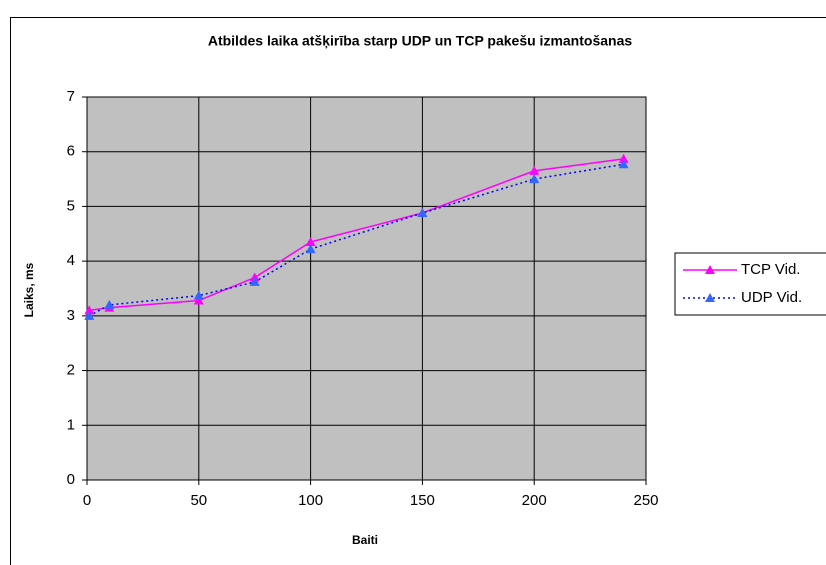 Image resolution: width=826 pixels, height=565 pixels. I want to click on x-tick-label: 0, so click(87, 500).